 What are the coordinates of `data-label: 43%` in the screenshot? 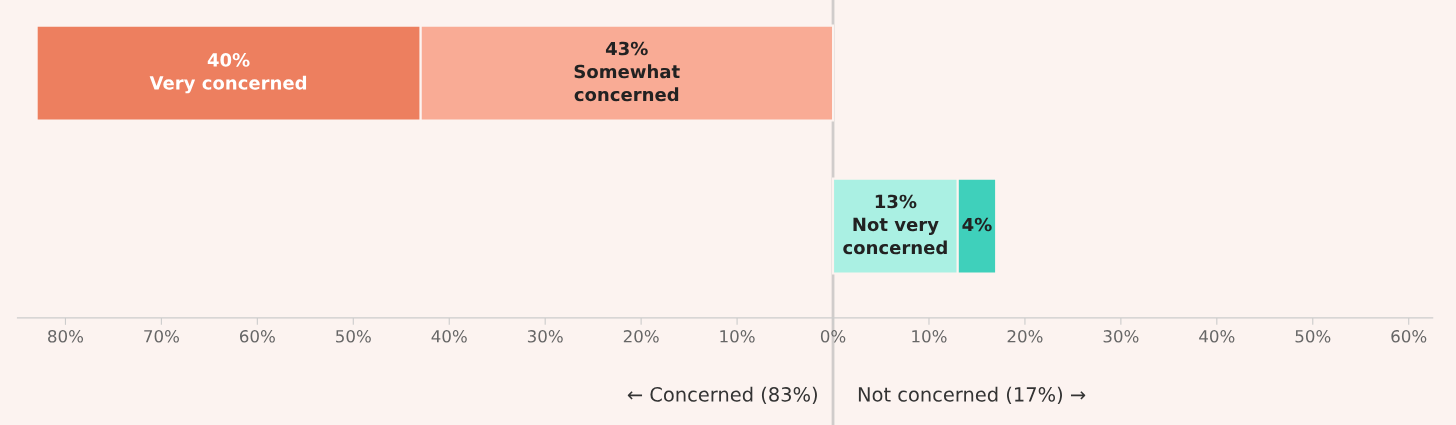 It's located at (626, 48).